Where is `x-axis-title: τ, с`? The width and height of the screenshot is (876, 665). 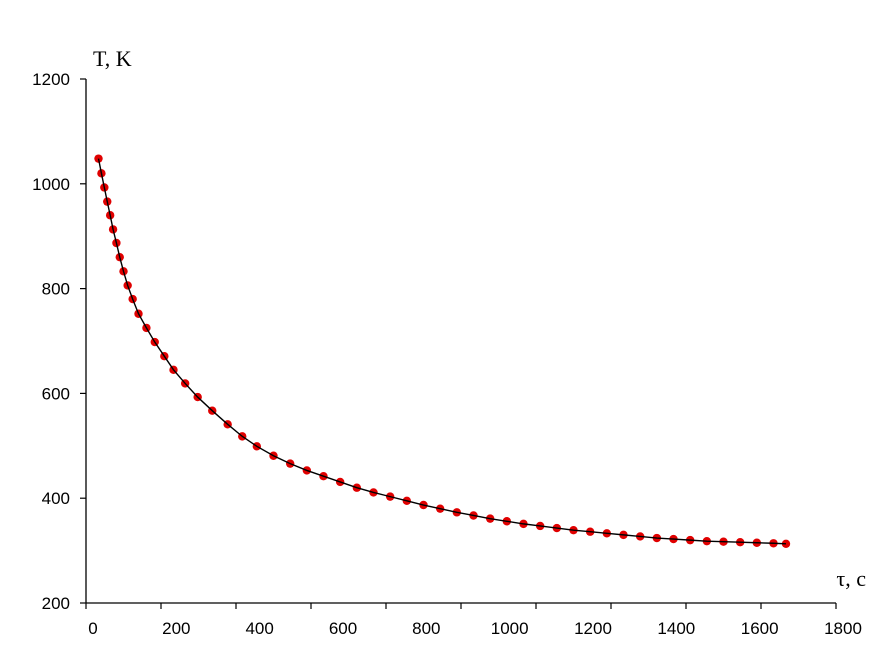
x-axis-title: τ, с is located at coordinates (851, 578).